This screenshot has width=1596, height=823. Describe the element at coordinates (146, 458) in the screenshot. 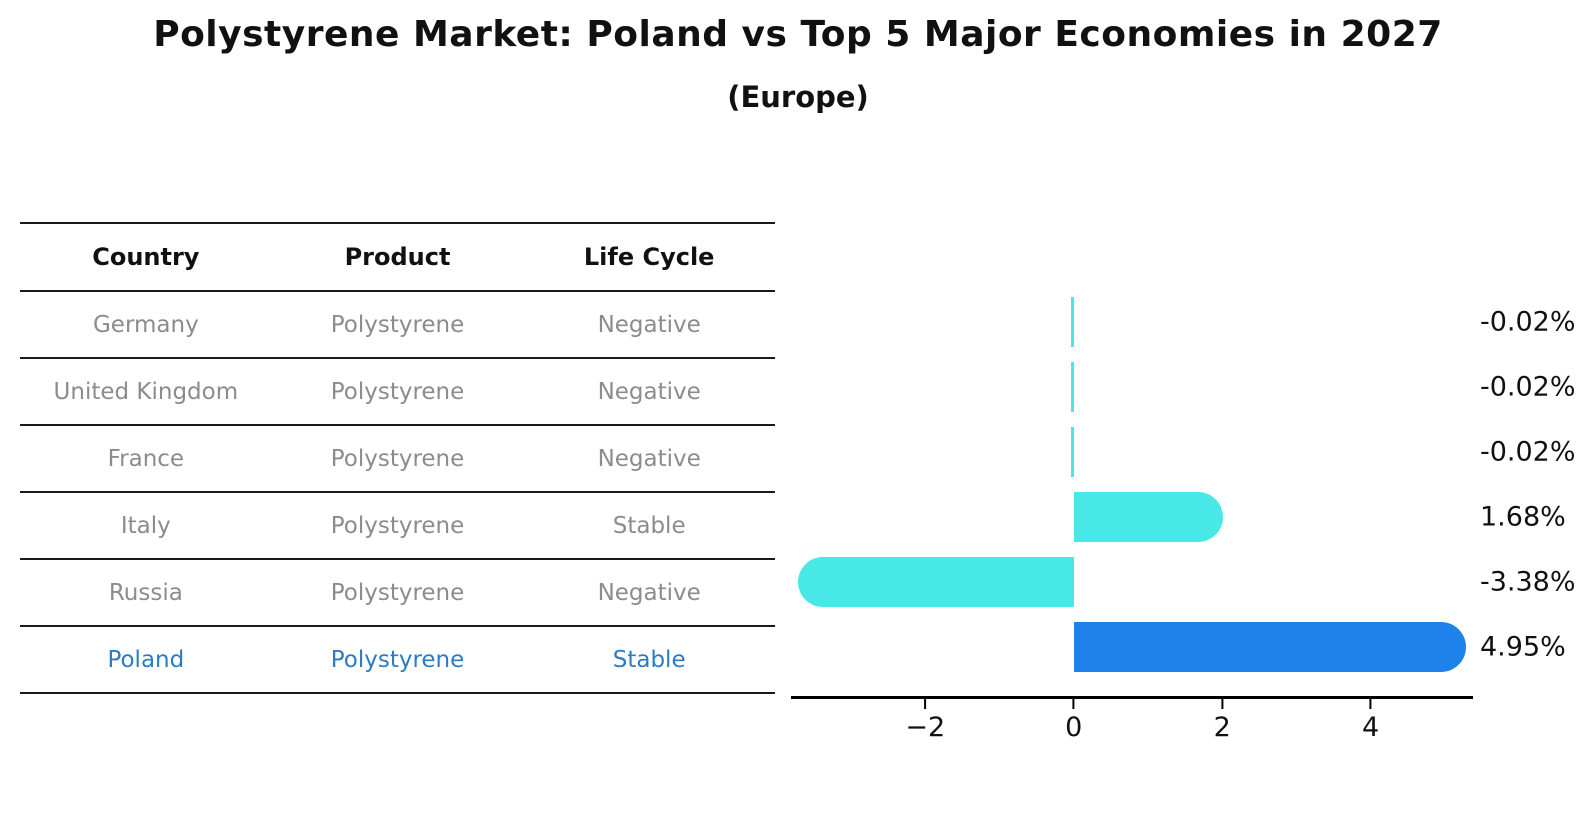

I see `cell-country: France` at that location.